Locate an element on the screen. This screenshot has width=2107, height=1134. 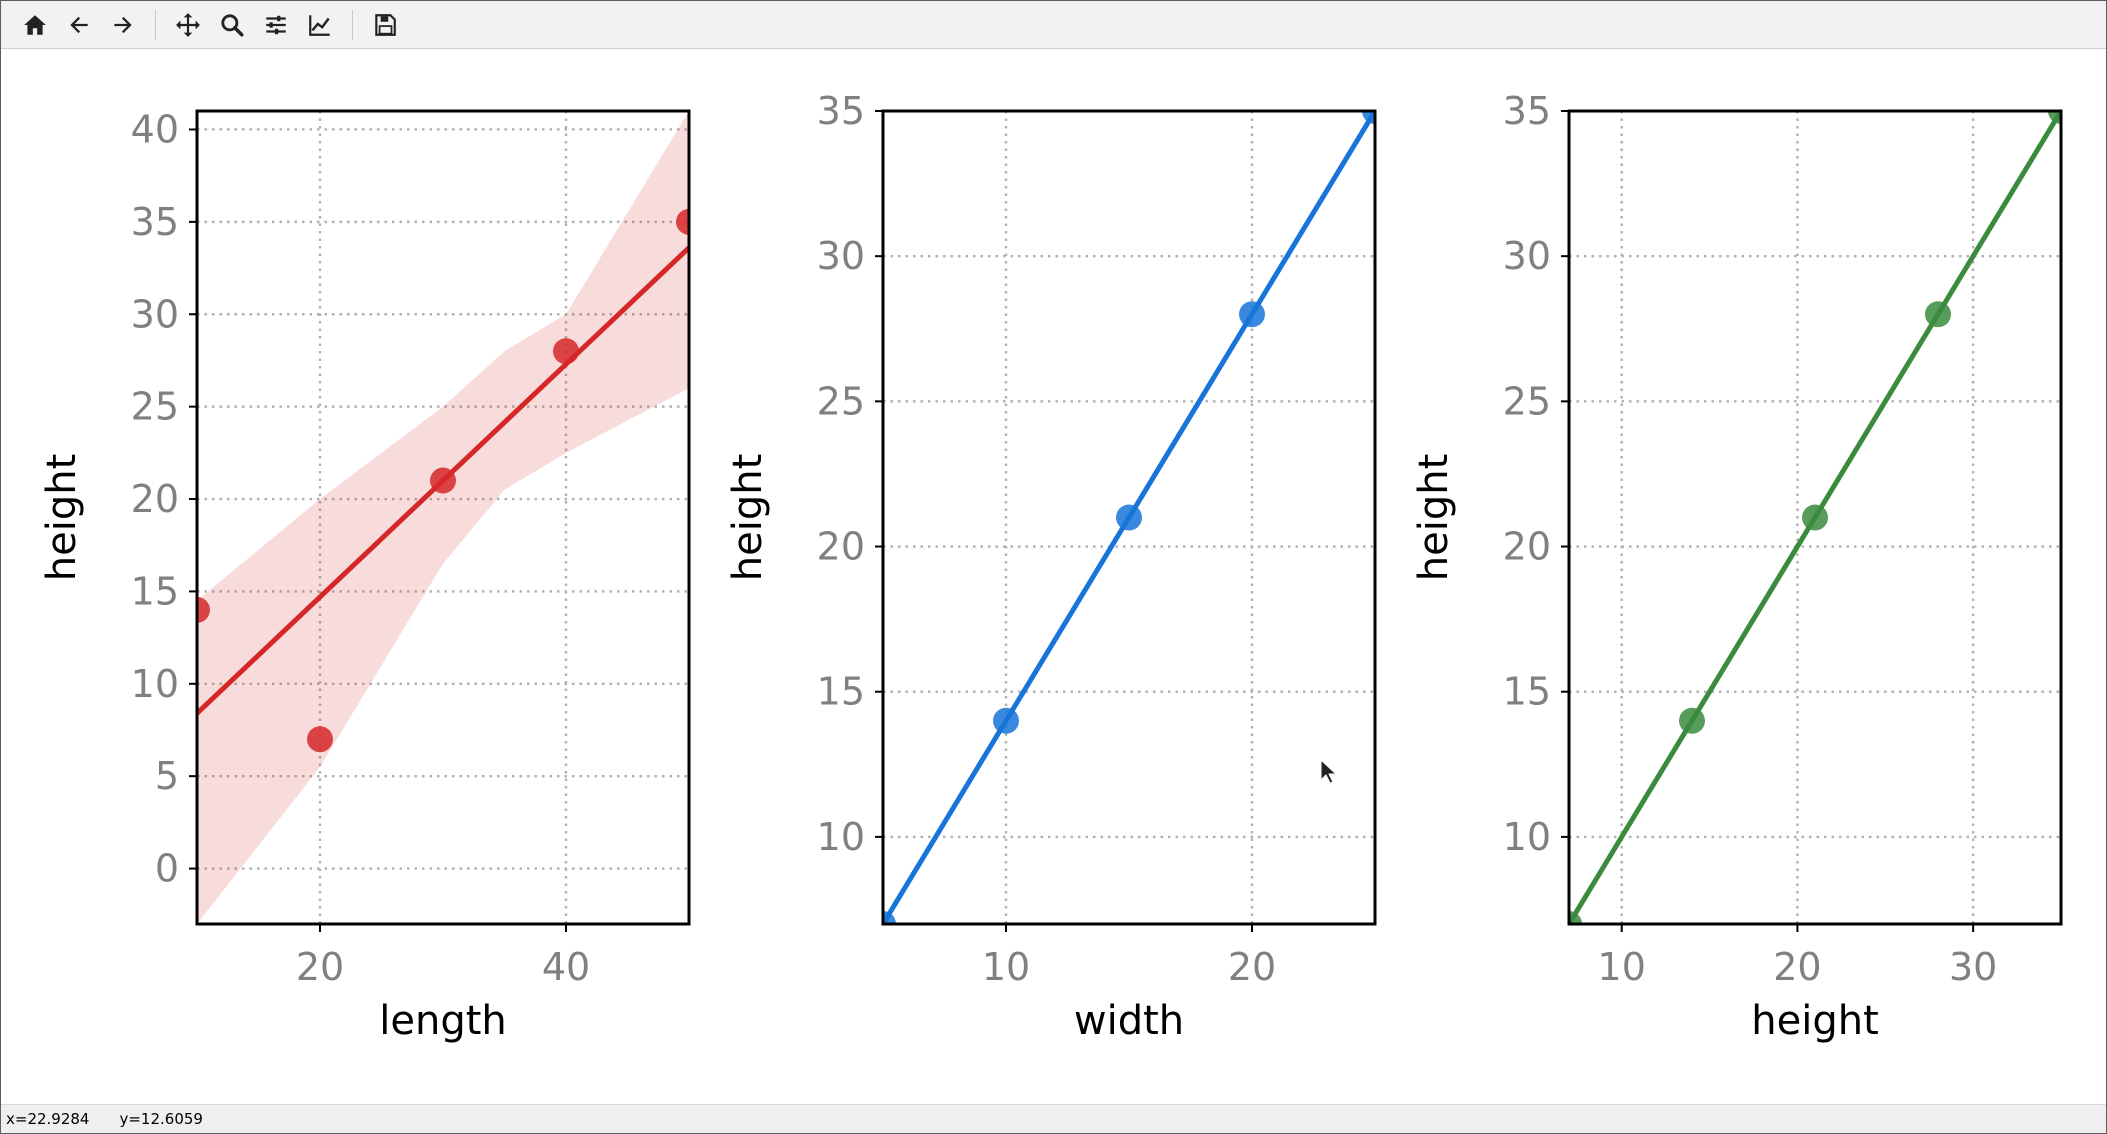
pan-button is located at coordinates (188, 25).